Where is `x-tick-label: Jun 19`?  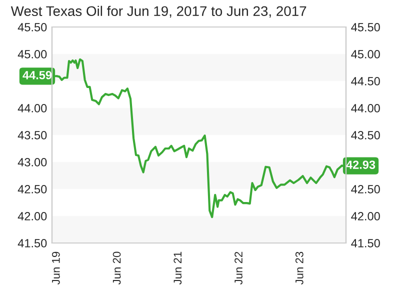 x-tick-label: Jun 19 is located at coordinates (56, 268).